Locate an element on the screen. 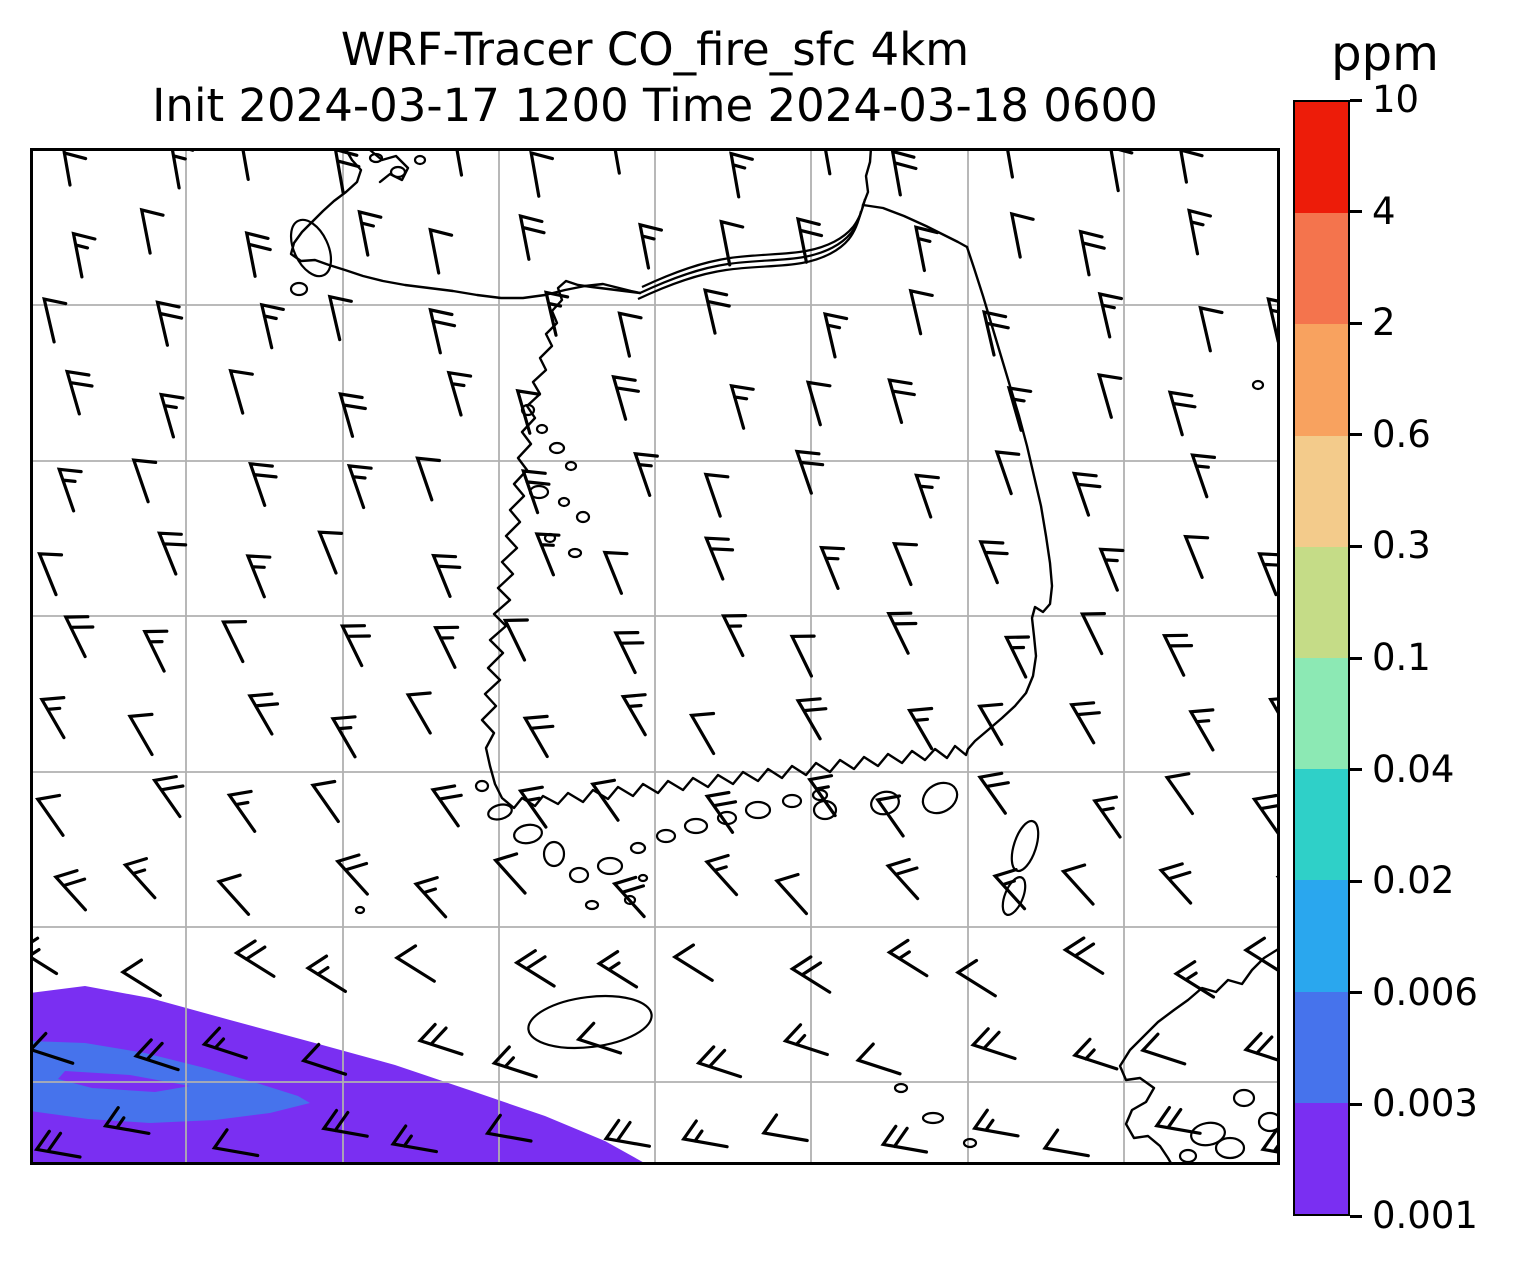 Image resolution: width=1528 pixels, height=1267 pixels. colorbar-tick-label: 10 is located at coordinates (1396, 99).